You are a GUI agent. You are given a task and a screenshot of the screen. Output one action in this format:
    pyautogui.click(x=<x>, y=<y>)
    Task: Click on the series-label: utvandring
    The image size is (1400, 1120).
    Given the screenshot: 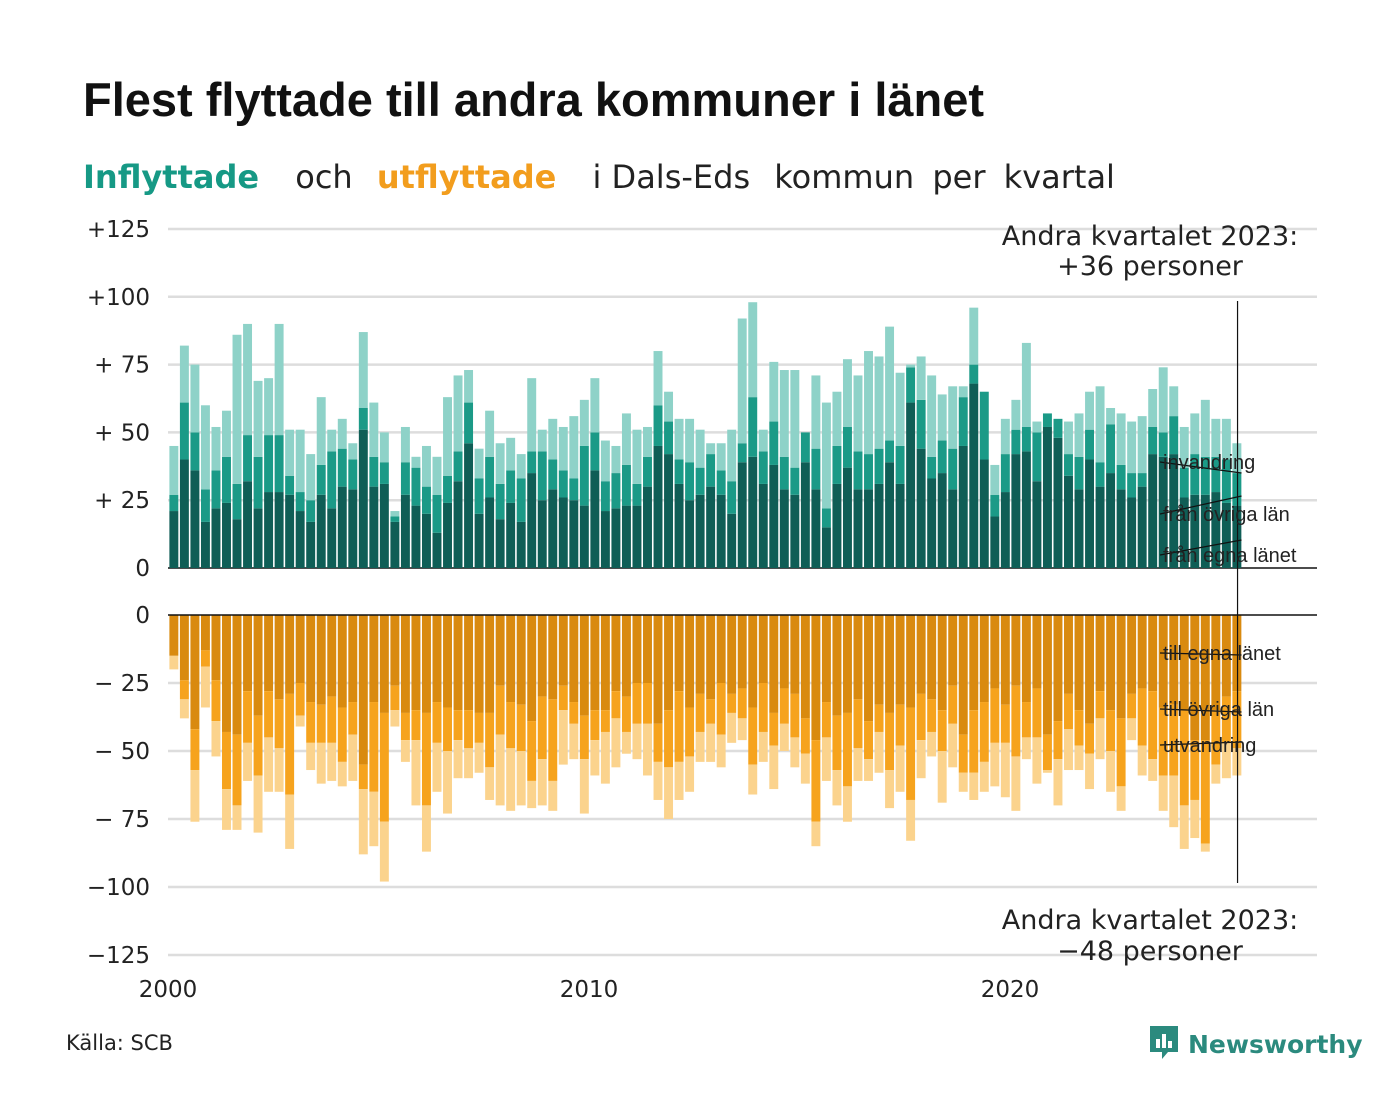 What is the action you would take?
    pyautogui.click(x=1209, y=746)
    